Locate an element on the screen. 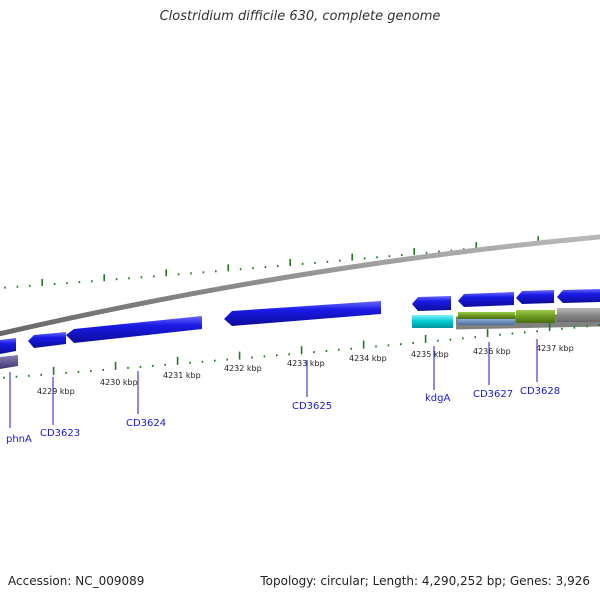 This screenshot has width=600, height=600. cds-features is located at coordinates (300, 329).